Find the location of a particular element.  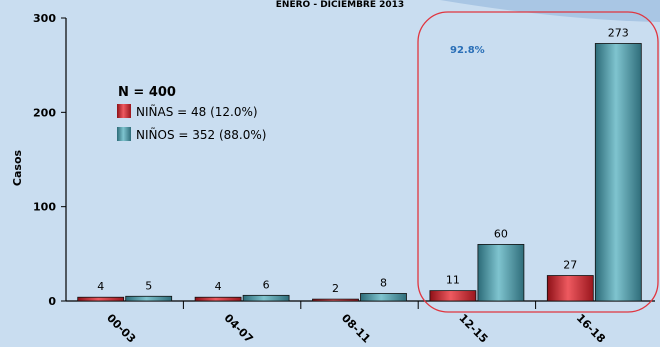

legend-swatch-ninas is located at coordinates (124, 111).